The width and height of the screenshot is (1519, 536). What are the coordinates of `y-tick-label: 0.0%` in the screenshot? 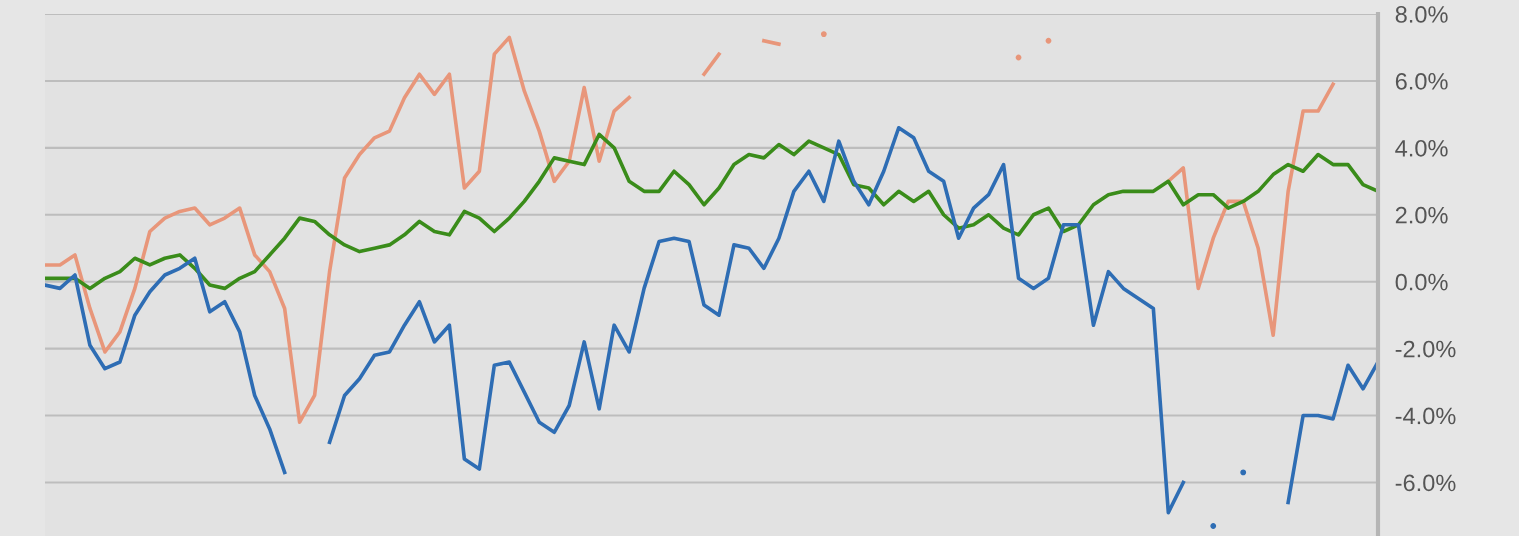 It's located at (1421, 282).